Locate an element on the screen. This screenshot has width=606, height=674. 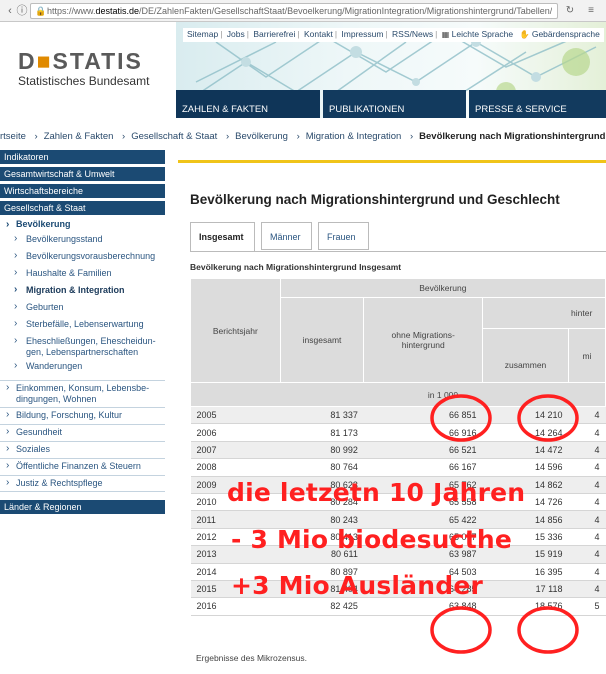
cell-with: 18 576 is located at coordinates (525, 606).